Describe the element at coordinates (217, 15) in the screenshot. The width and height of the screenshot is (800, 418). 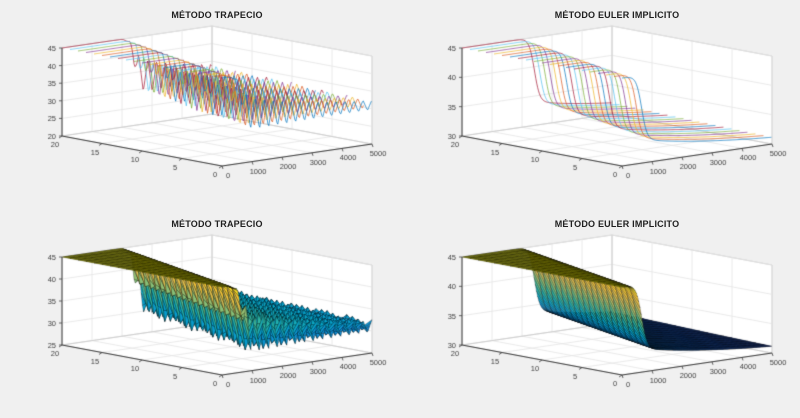
I see `chart-title-trapecio-lines: MÉTODO TRAPECIO` at that location.